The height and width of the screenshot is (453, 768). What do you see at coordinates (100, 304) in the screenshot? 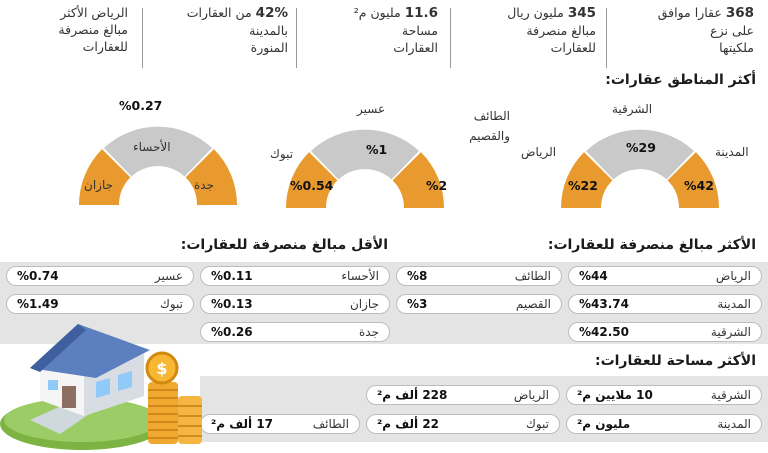
I see `list-item-least-paid: تبوك %1.49` at bounding box center [100, 304].